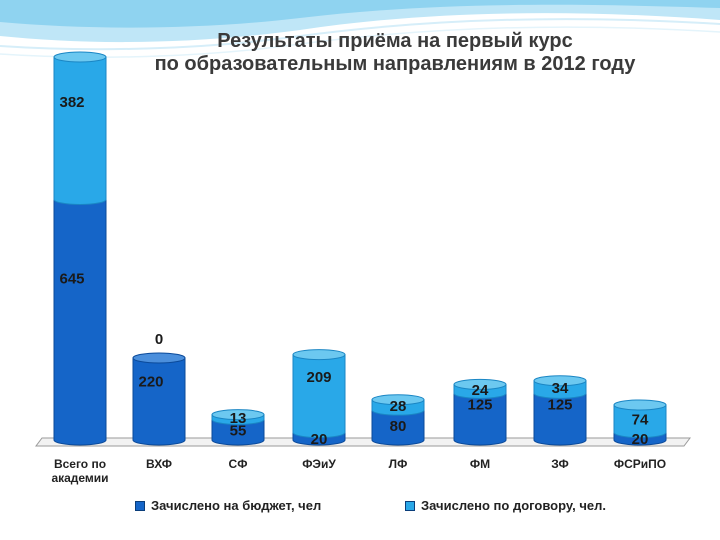 The image size is (720, 540). Describe the element at coordinates (80, 130) in the screenshot. I see `bar-contract-всего-по-академии` at that location.